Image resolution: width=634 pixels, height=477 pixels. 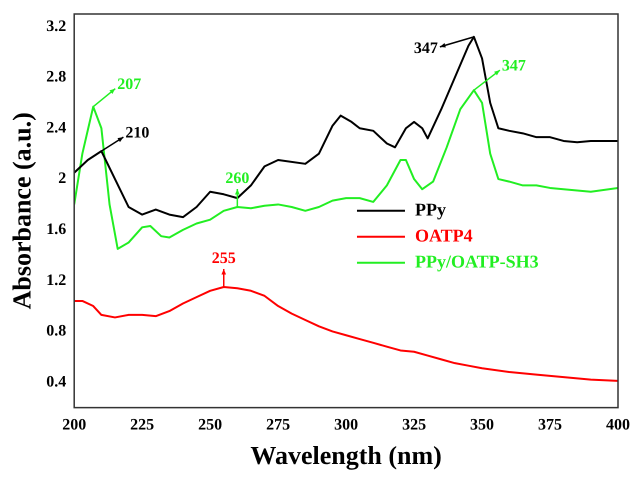 I want to click on y-tick-label: 2, so click(x=62, y=179).